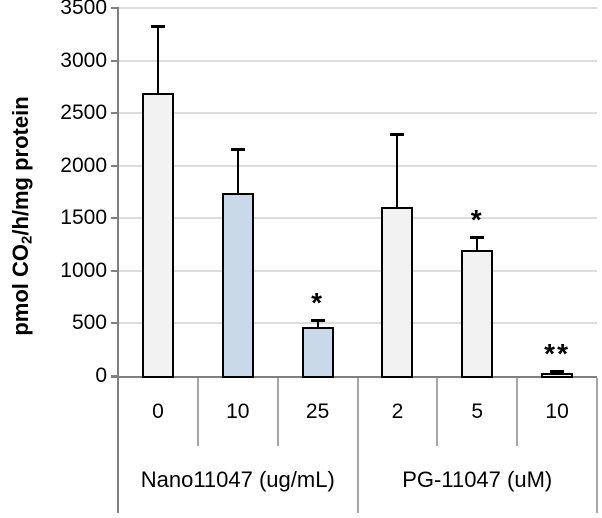  What do you see at coordinates (83, 165) in the screenshot?
I see `y-tick-label-2000: 2000` at bounding box center [83, 165].